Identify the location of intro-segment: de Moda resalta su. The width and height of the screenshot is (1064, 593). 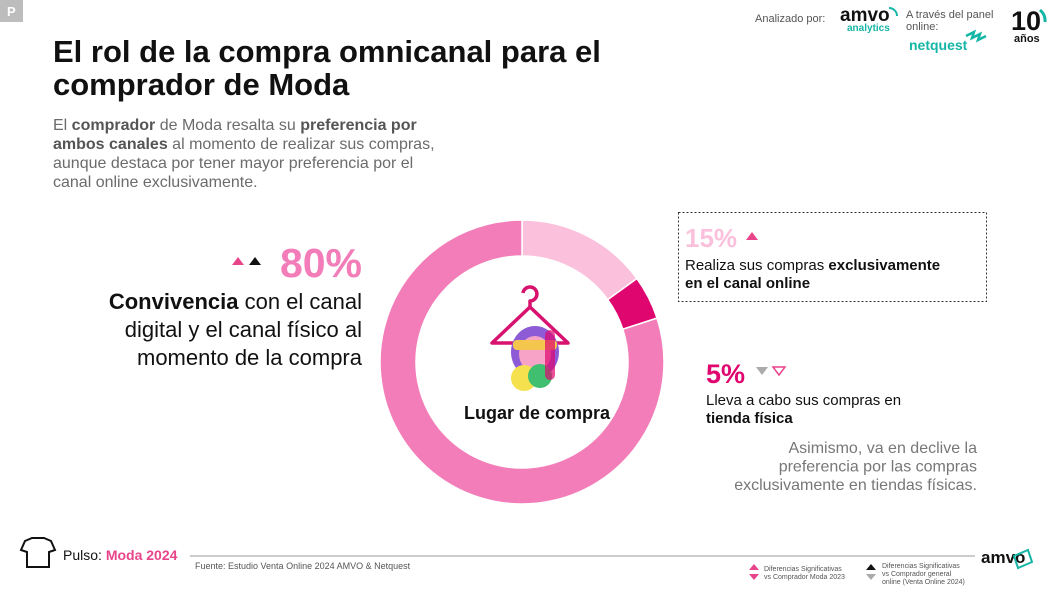
(227, 125).